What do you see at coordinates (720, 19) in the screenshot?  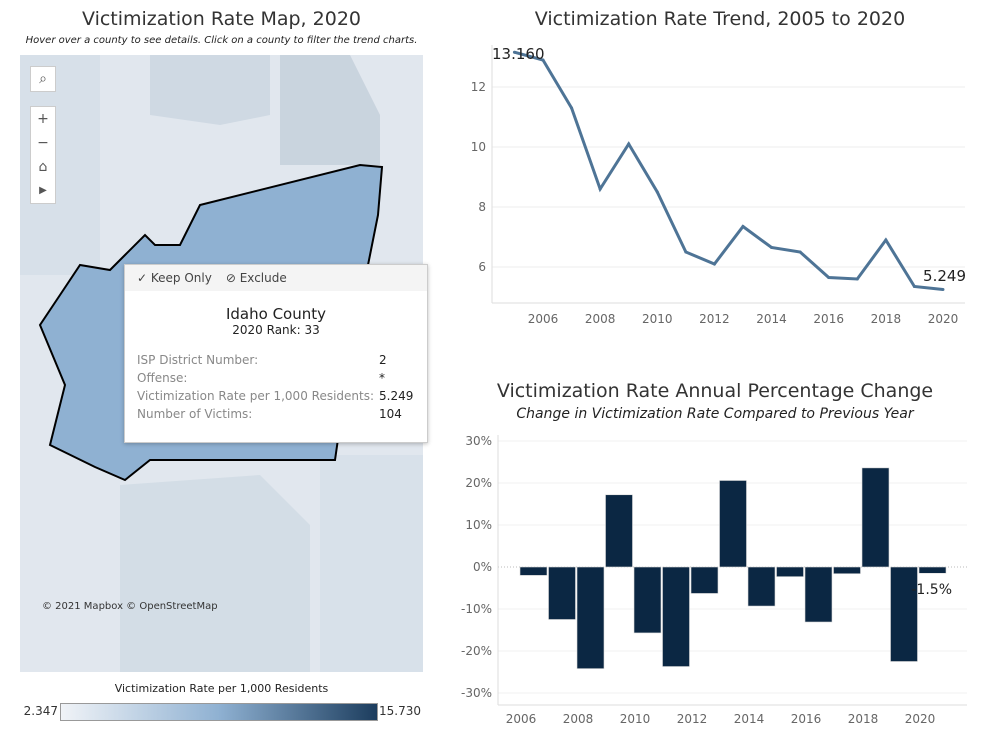 I see `trend-title: Victimization Rate Trend, 2005 to 2020` at bounding box center [720, 19].